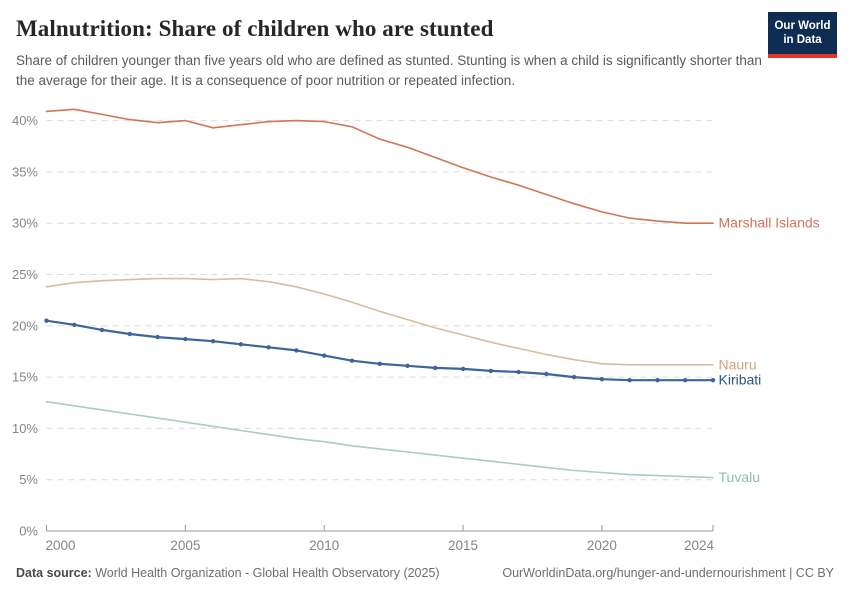  Describe the element at coordinates (769, 223) in the screenshot. I see `series-label-marshall-islands: Marshall Islands` at that location.